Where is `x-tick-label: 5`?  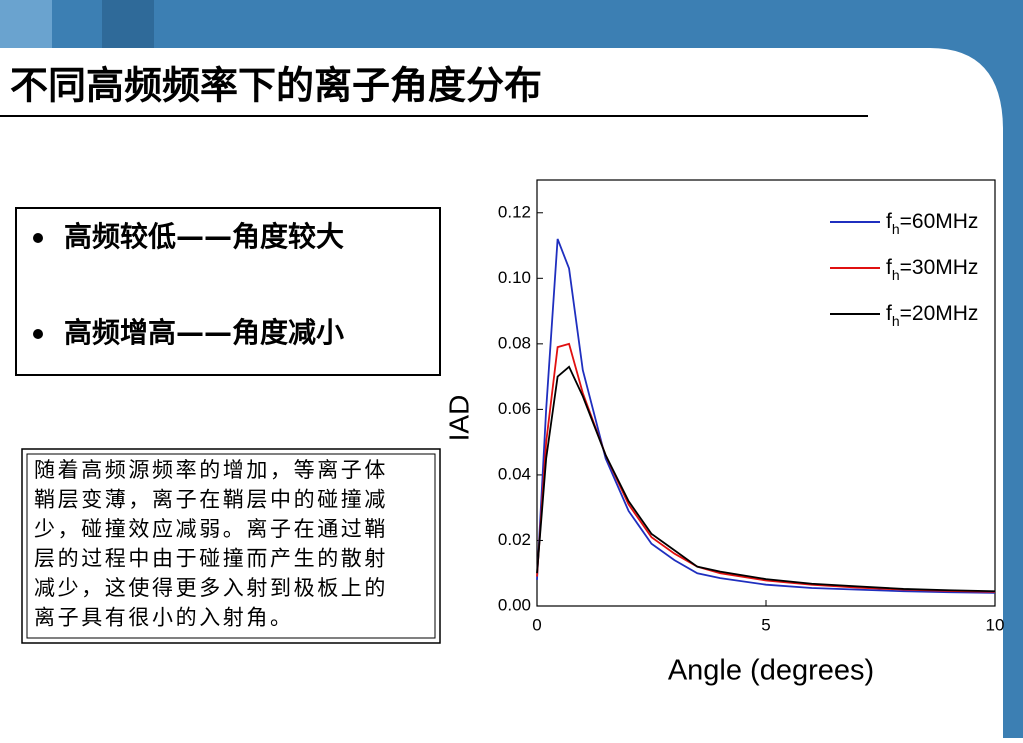
x-tick-label: 5 is located at coordinates (765, 624).